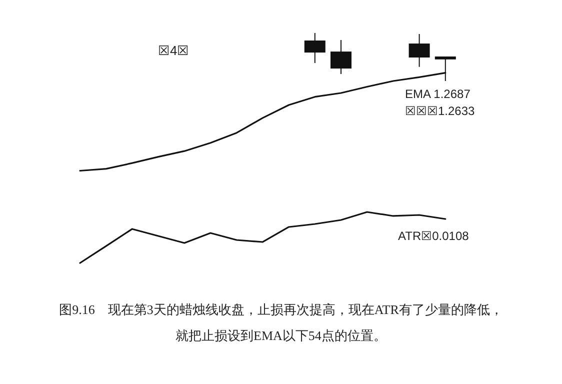  I want to click on text: 就把止损设到EMA以下54点的位置。, so click(281, 335).